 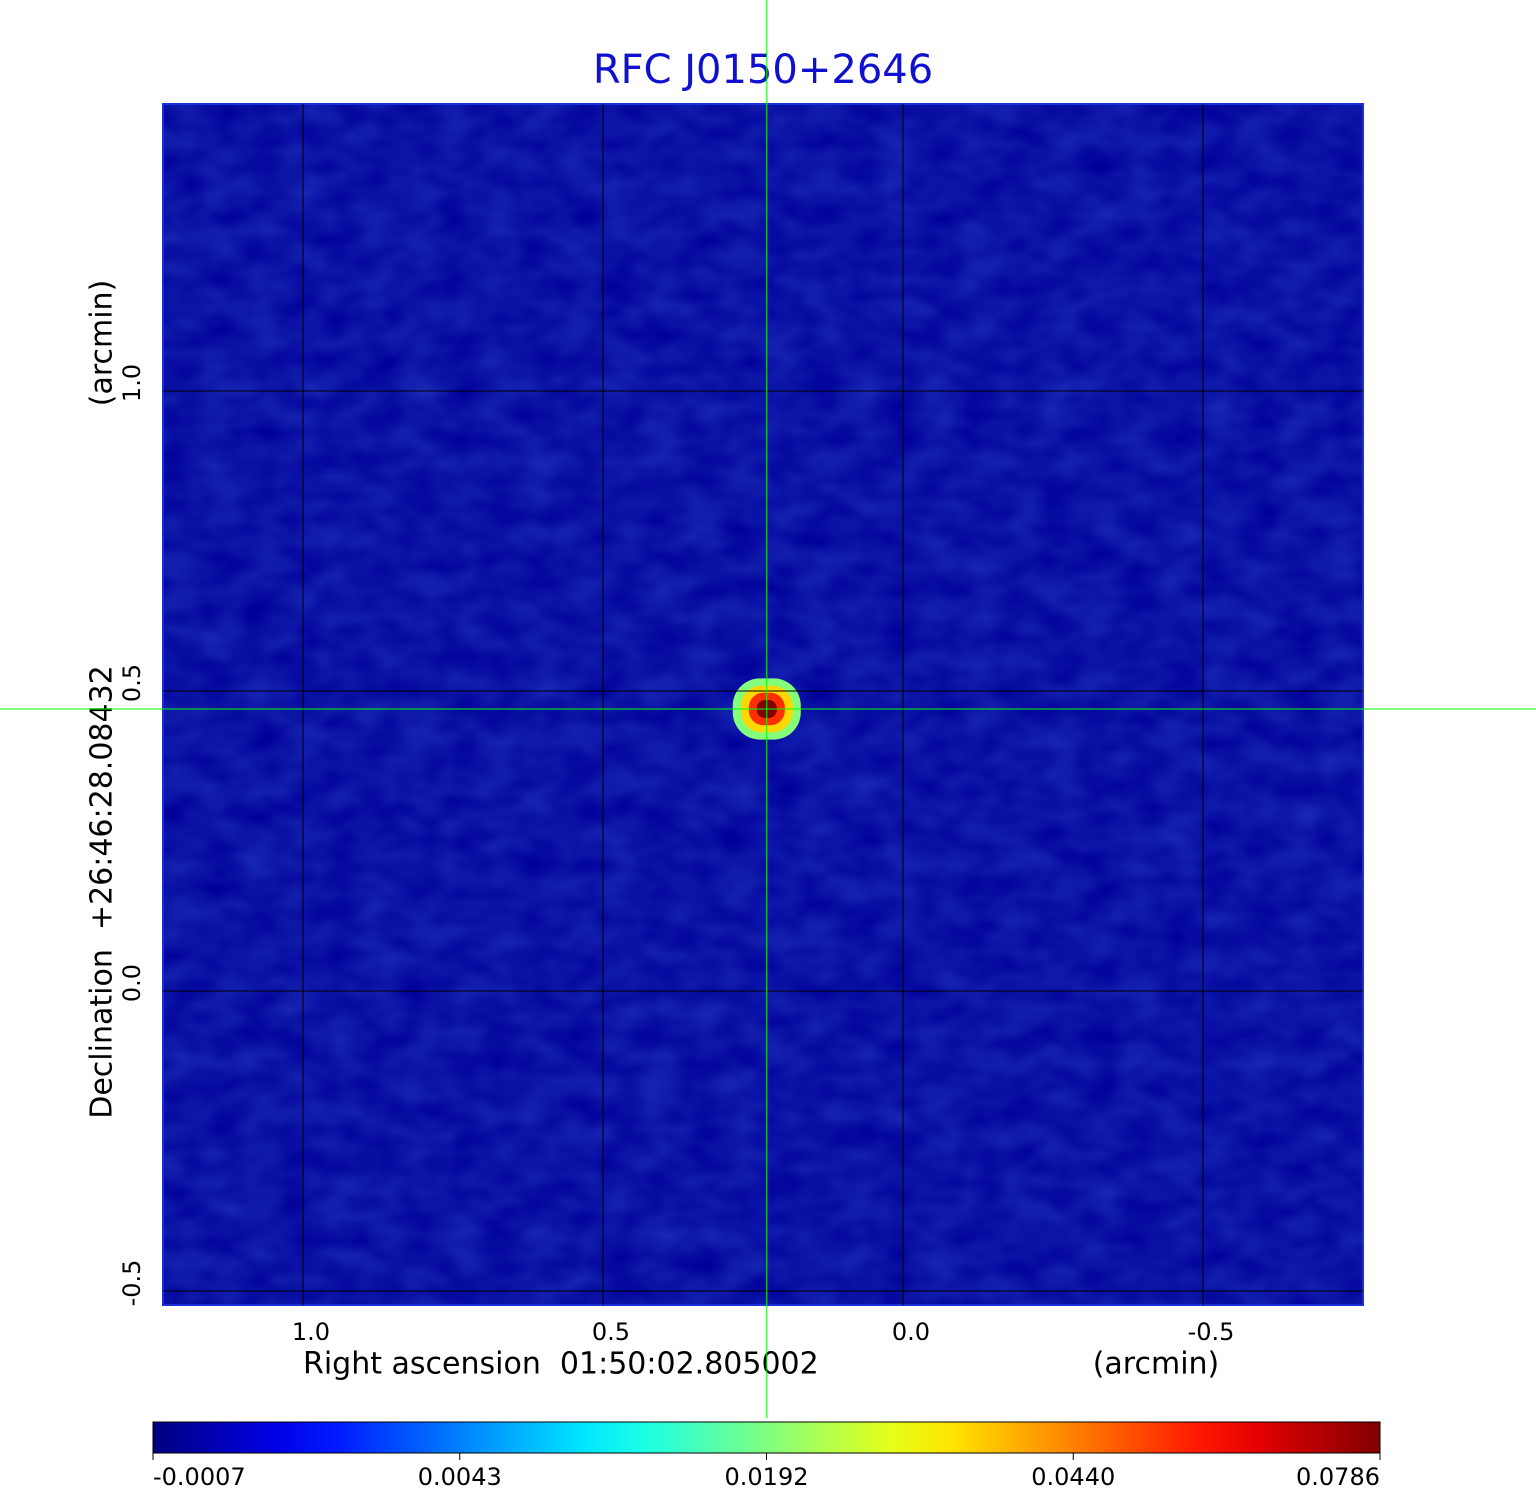 I want to click on x-tick-label: -0.5, so click(x=1211, y=1332).